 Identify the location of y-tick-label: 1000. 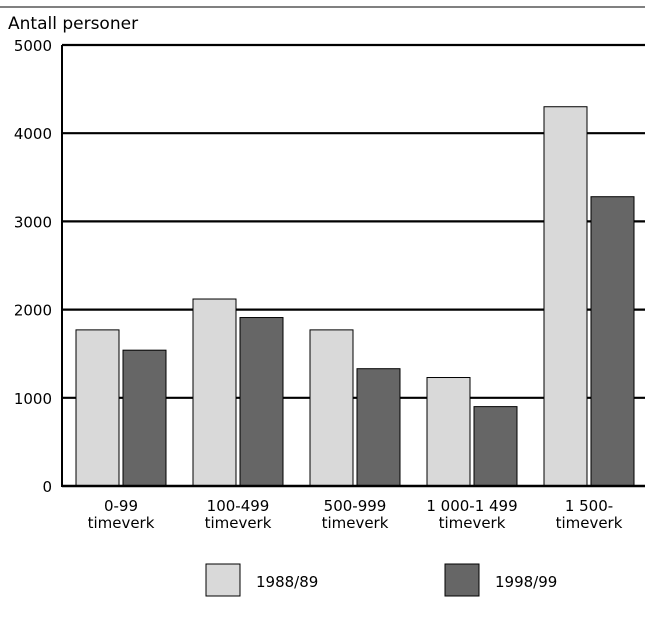
(33, 399).